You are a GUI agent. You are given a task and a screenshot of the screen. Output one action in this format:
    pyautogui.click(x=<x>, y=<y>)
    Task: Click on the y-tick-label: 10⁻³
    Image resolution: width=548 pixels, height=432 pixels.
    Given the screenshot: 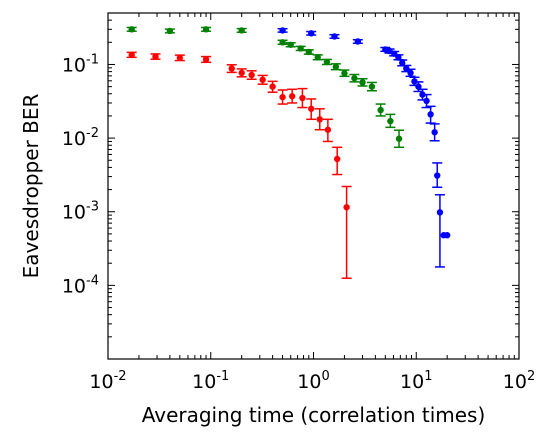 What is the action you would take?
    pyautogui.click(x=80, y=212)
    